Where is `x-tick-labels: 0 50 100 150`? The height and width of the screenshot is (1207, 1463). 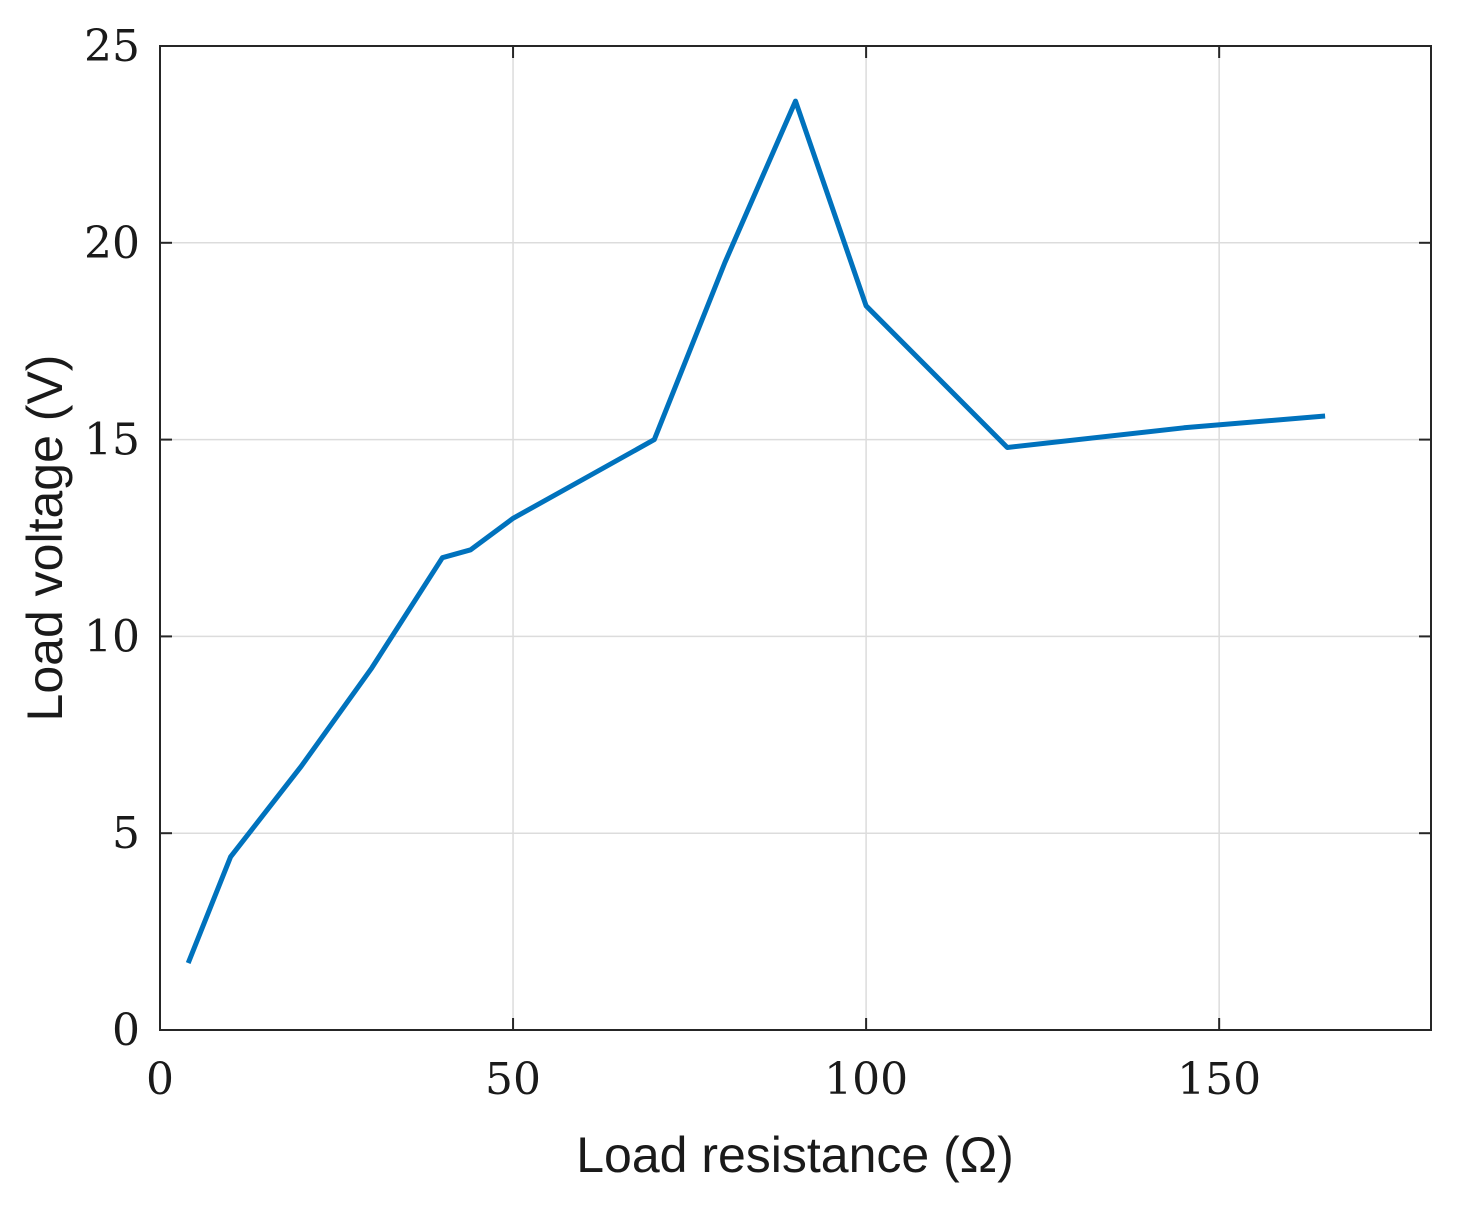 x-tick-labels: 0 50 100 150 is located at coordinates (703, 1079).